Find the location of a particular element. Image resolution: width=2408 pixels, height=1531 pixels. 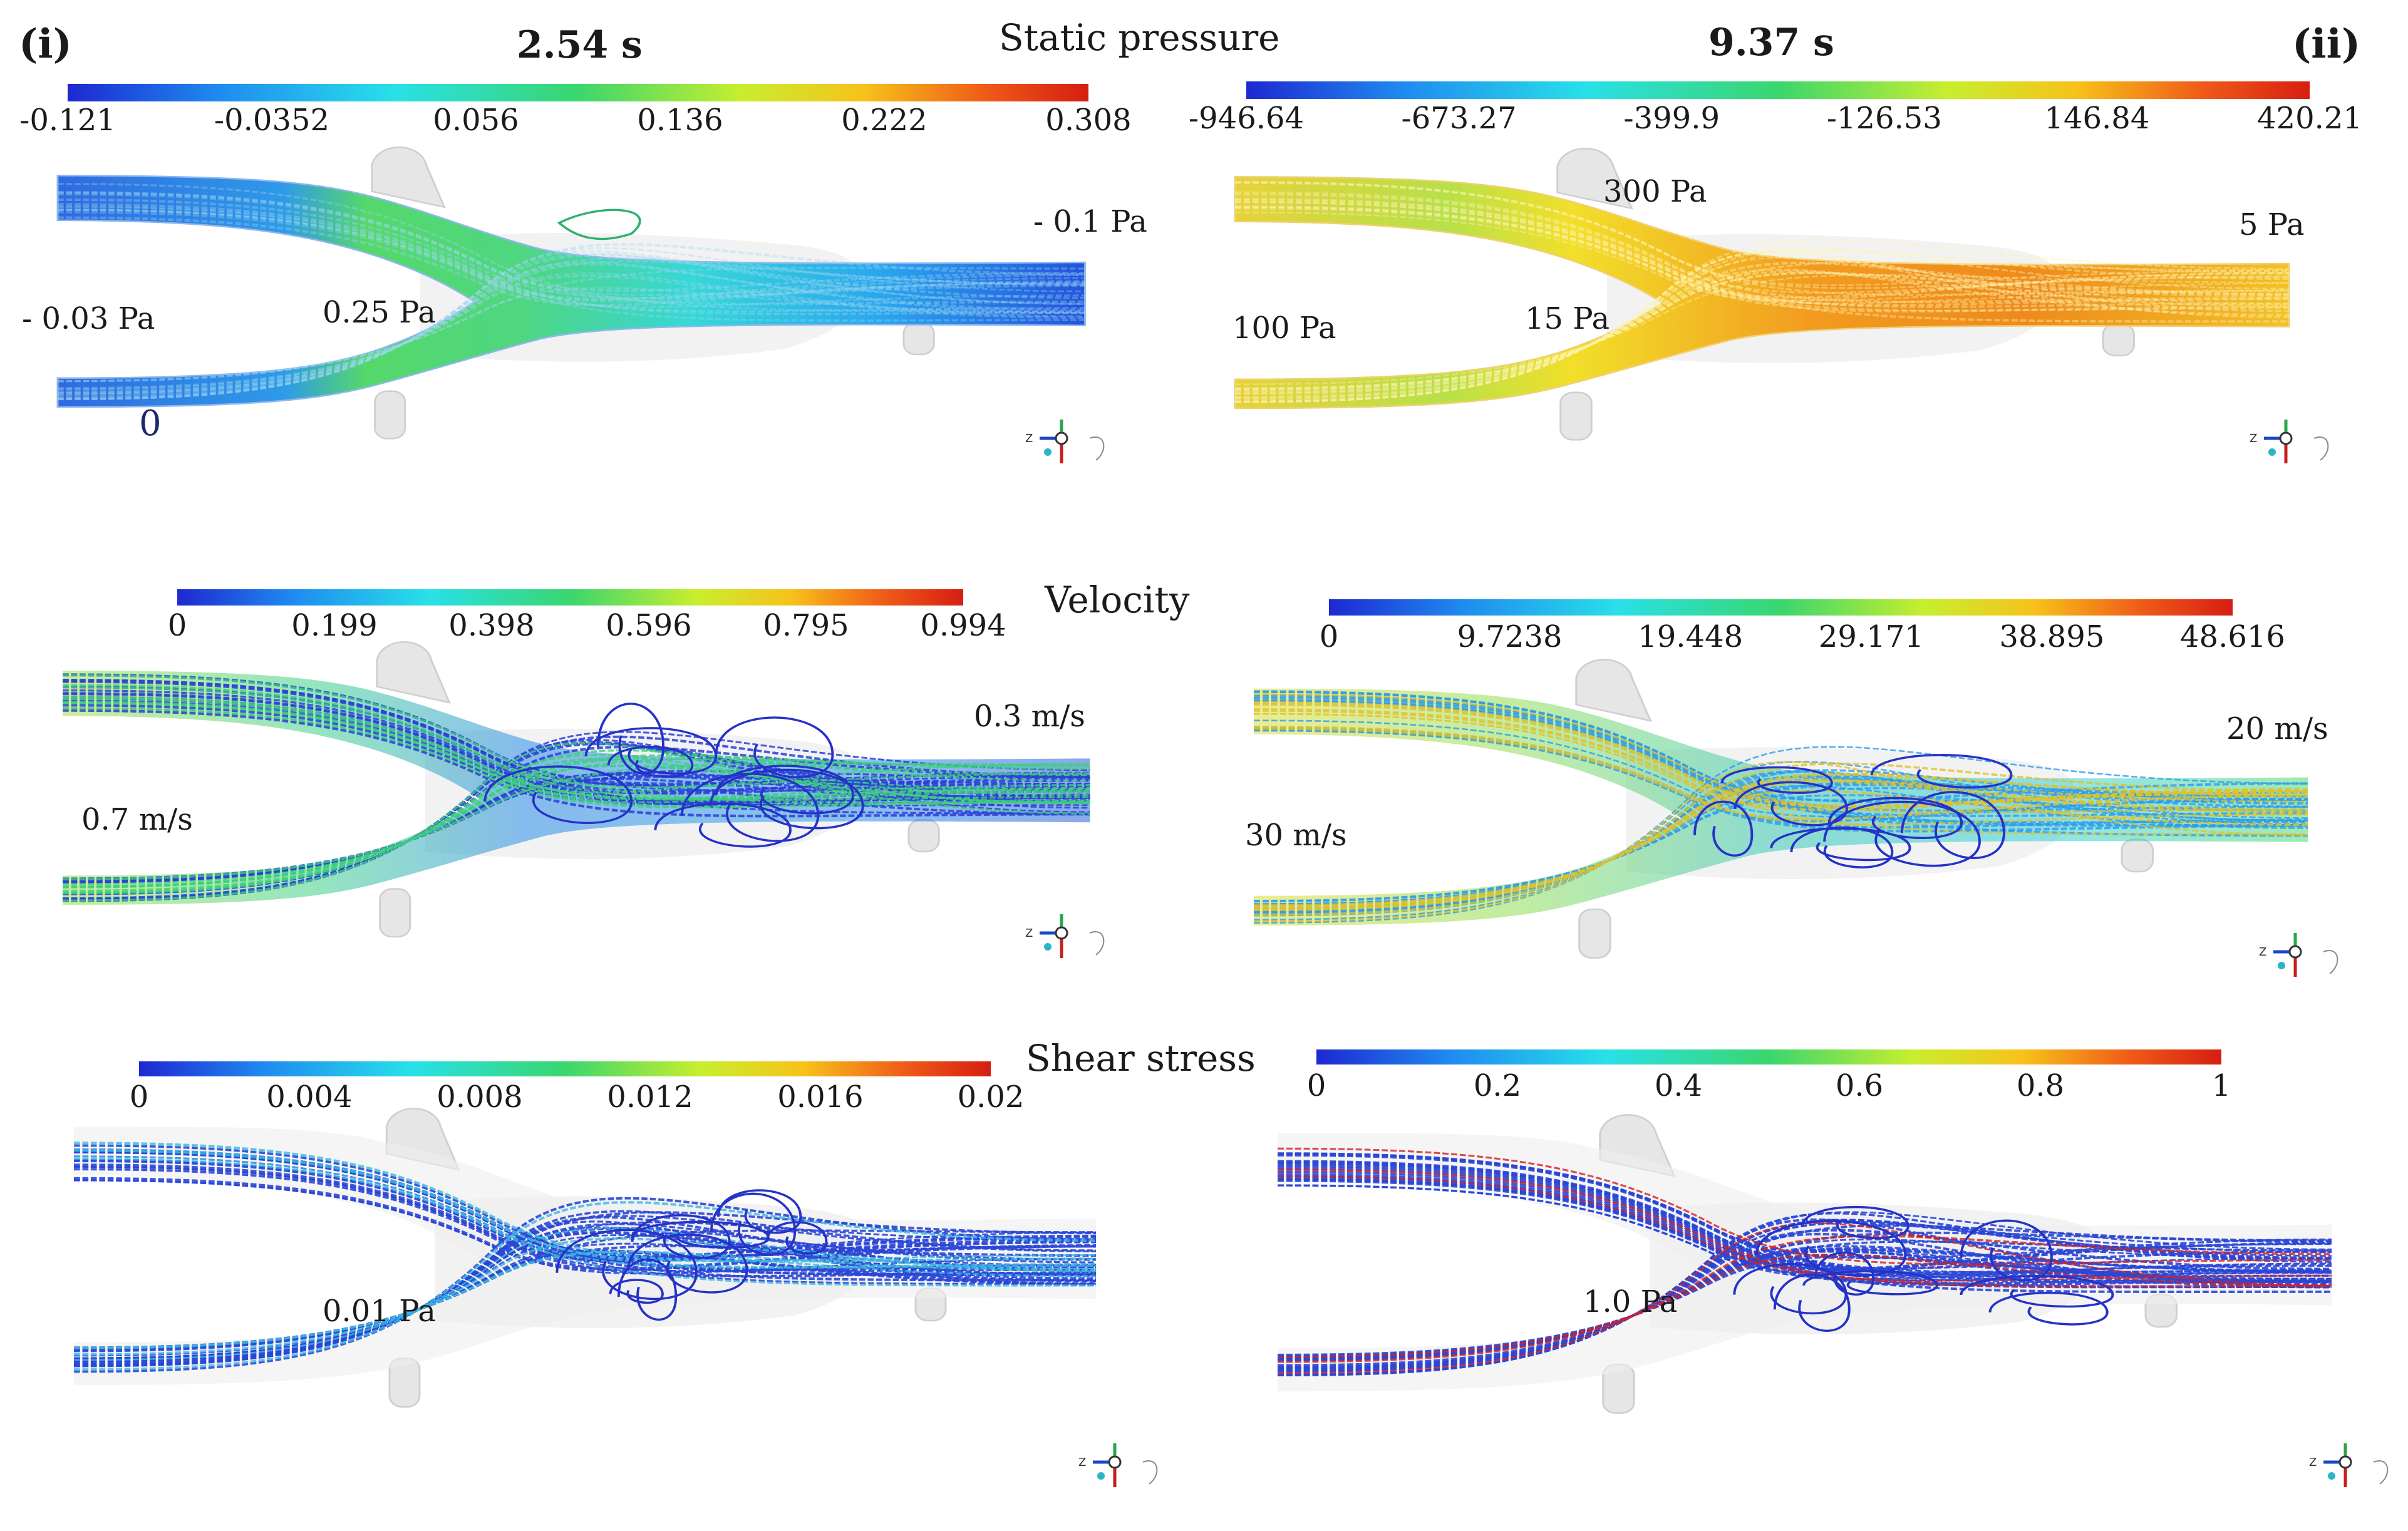

colorbar-tick-label: 0.016 is located at coordinates (820, 1097).